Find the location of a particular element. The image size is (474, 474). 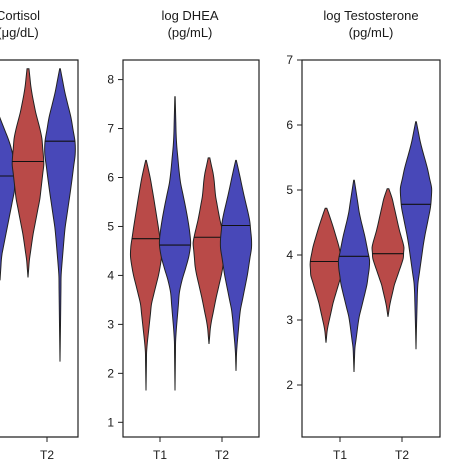

panel-frame-cortisol is located at coordinates (39, 248).